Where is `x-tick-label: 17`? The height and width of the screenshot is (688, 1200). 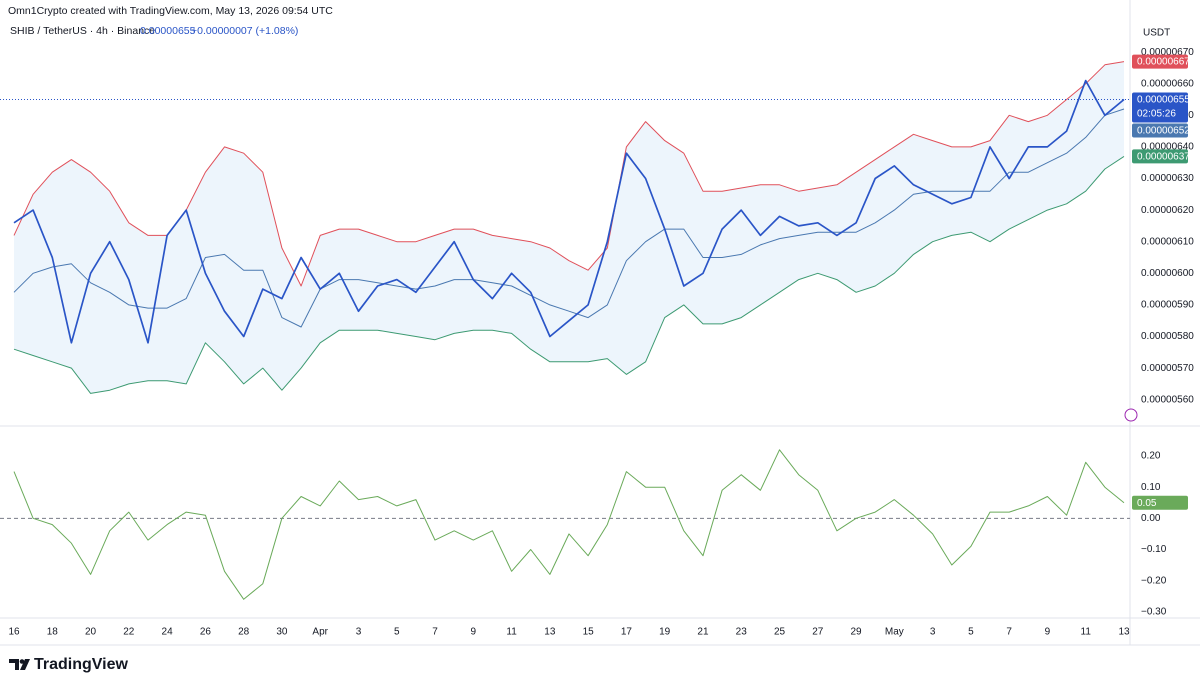 x-tick-label: 17 is located at coordinates (627, 632).